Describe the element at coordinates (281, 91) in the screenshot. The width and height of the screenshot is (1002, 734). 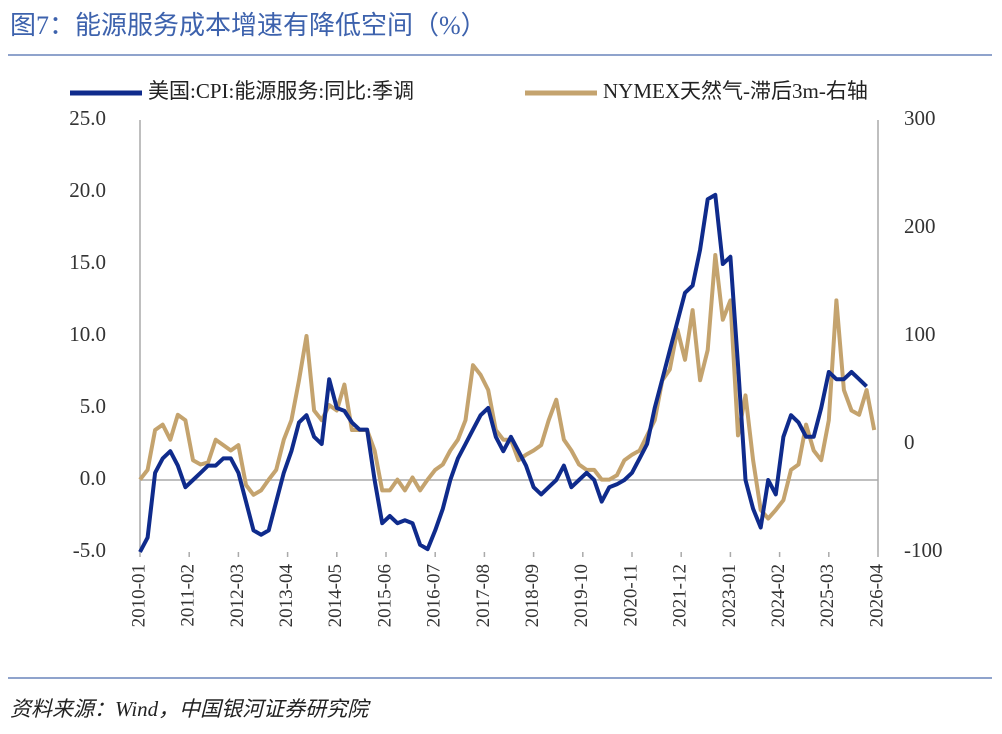
I see `legend-label: 美国:CPI:能源服务:同比:季调` at that location.